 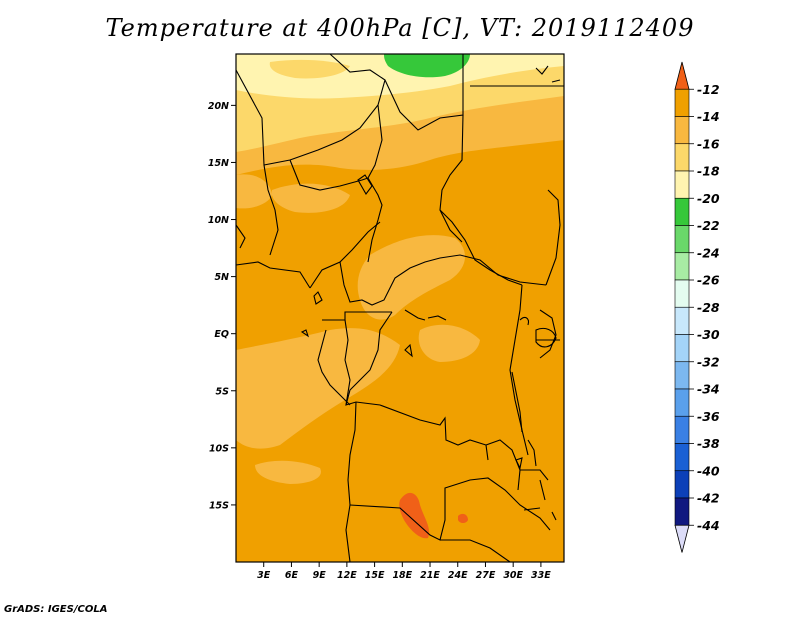 What do you see at coordinates (288, 472) in the screenshot?
I see `band-minus16-patch-south` at bounding box center [288, 472].